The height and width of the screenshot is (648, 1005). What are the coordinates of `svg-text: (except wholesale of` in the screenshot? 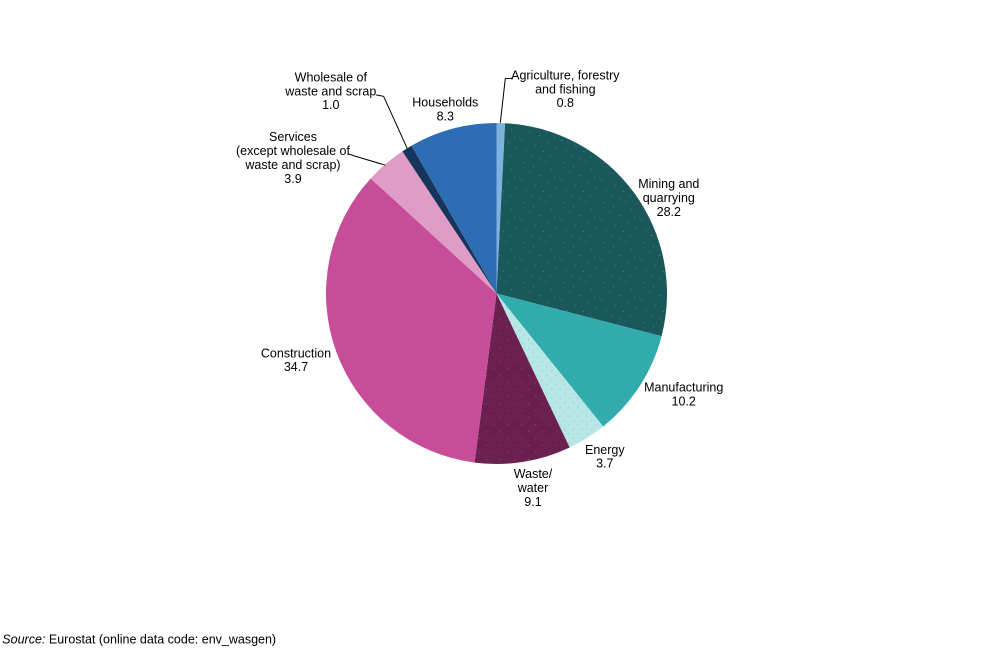 It's located at (293, 151).